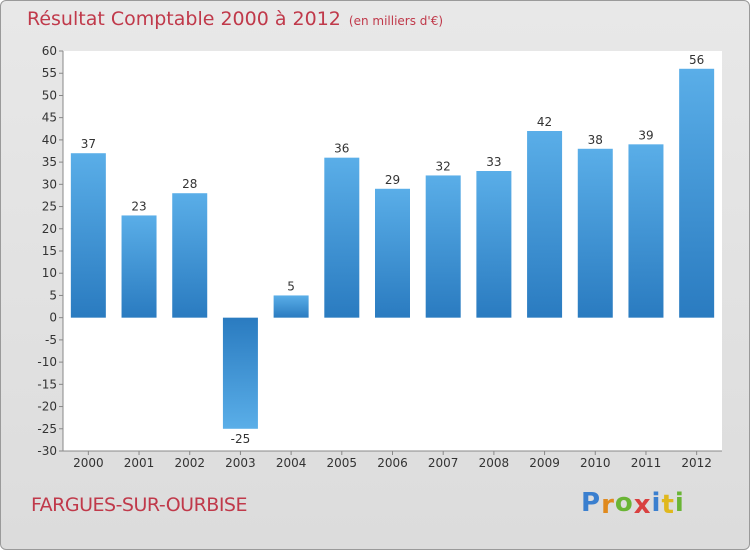  I want to click on value-label-2012: 56, so click(696, 60).